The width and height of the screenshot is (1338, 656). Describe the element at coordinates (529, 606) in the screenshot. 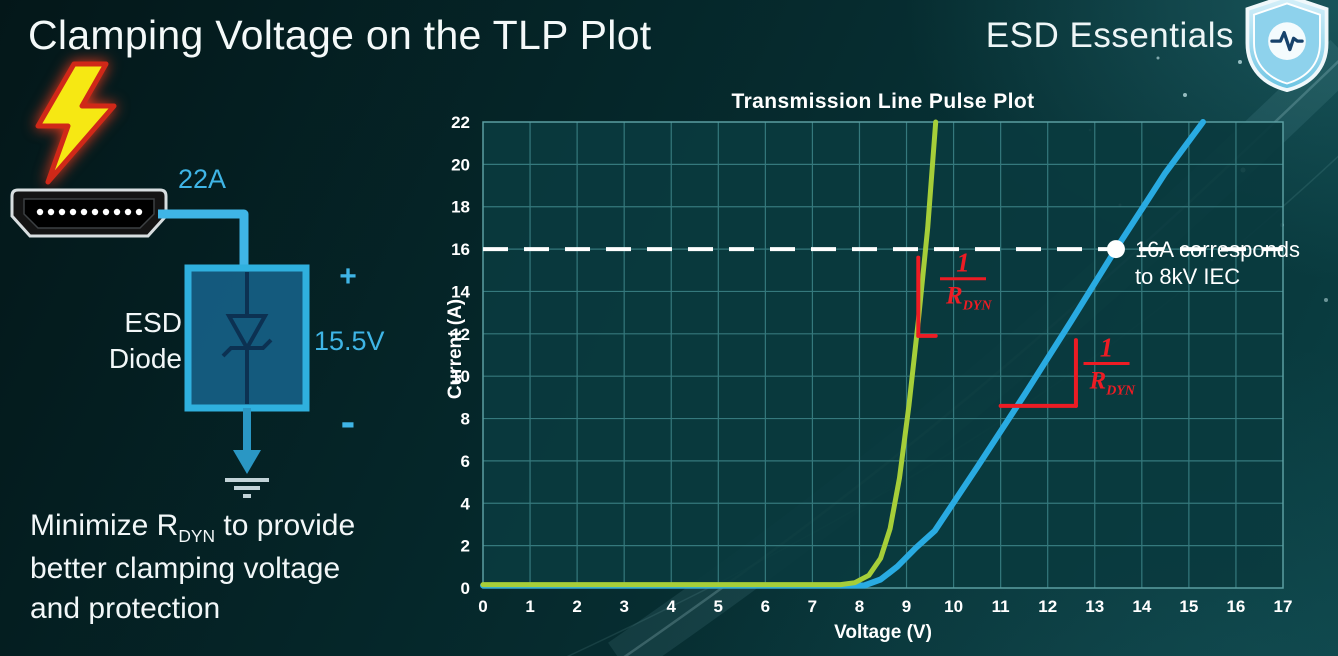

I see `x-tick-label: 1` at that location.